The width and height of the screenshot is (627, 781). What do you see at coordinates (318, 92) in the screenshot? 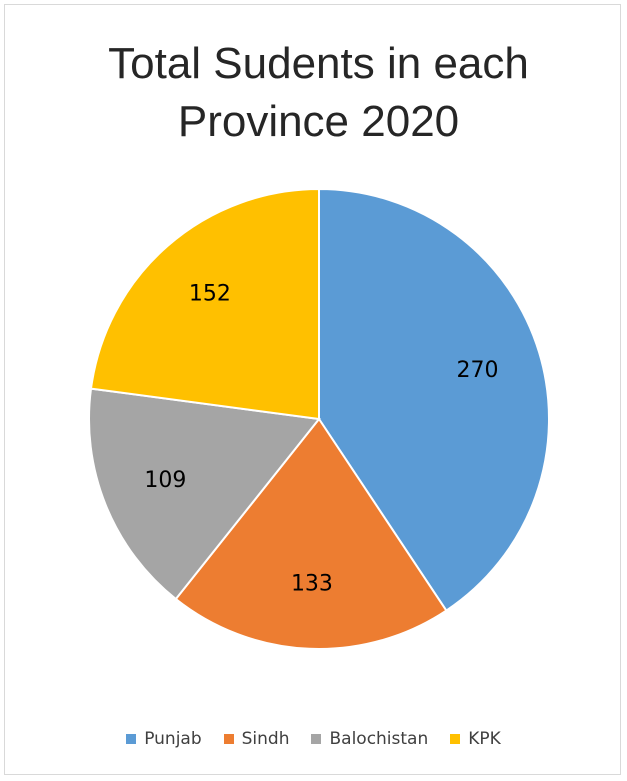
I see `chart-title: Total Sudents in each Province 2020` at bounding box center [318, 92].